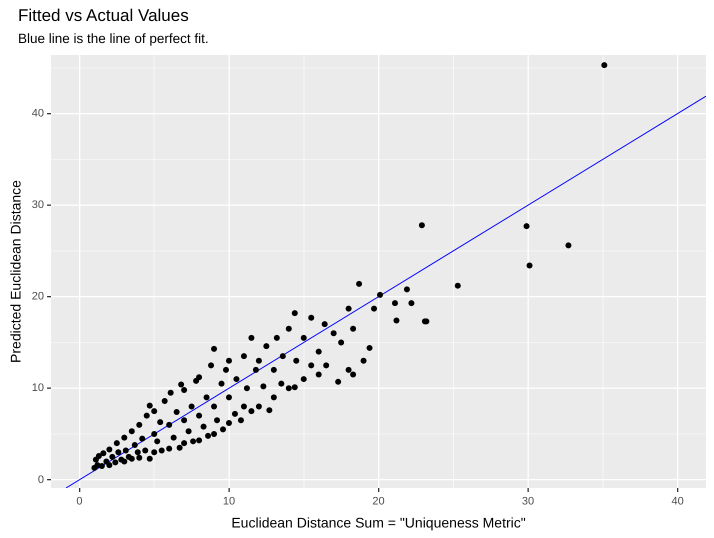 Image resolution: width=714 pixels, height=538 pixels. I want to click on x-tick-label: 20, so click(378, 502).